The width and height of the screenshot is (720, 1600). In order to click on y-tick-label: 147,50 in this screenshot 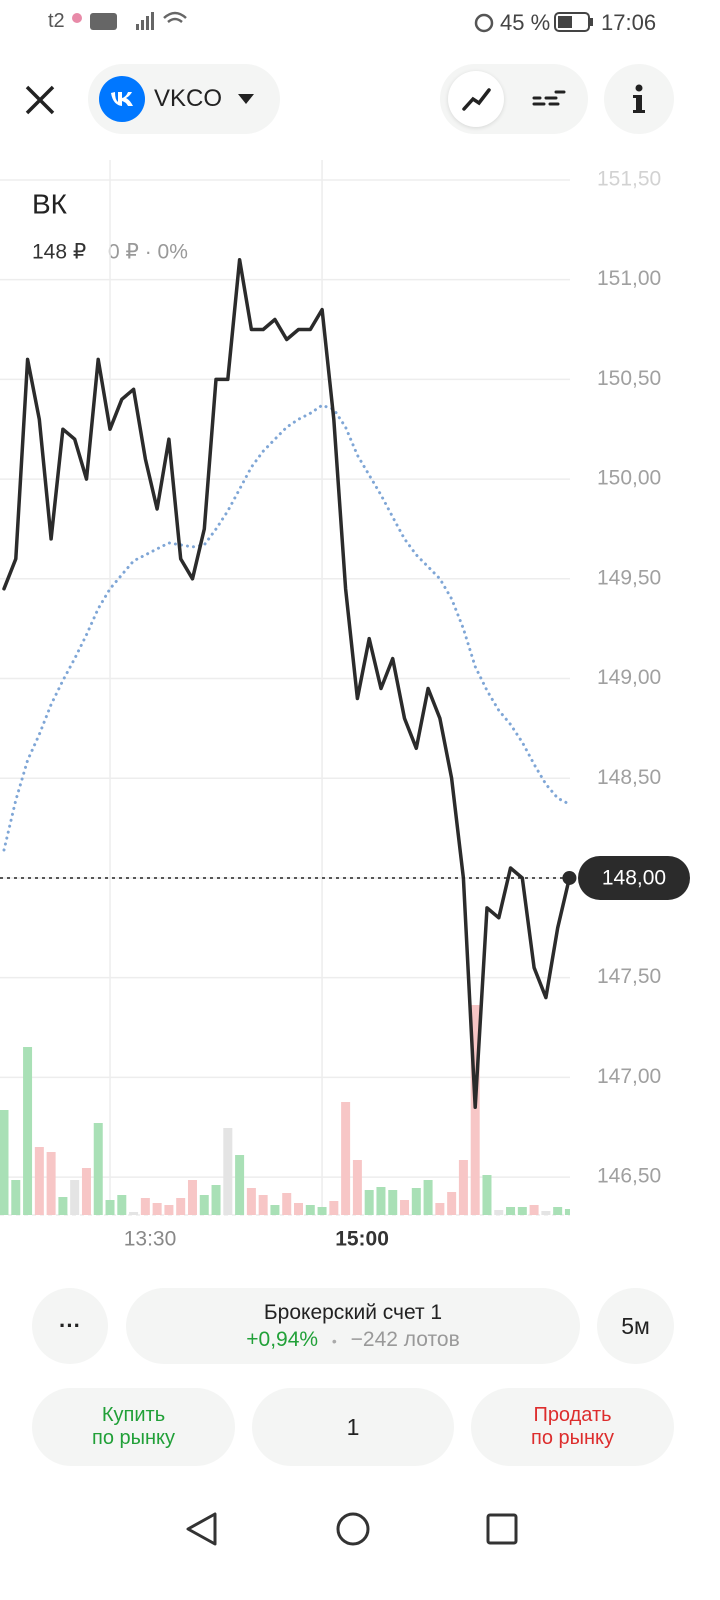, I will do `click(629, 976)`.